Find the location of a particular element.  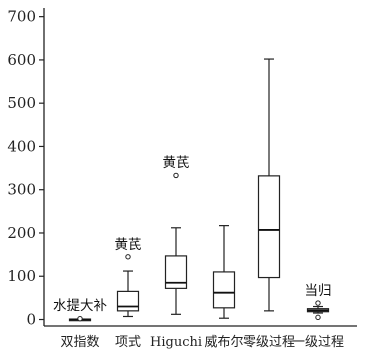

x-category-label: 威布尔 is located at coordinates (223, 342).